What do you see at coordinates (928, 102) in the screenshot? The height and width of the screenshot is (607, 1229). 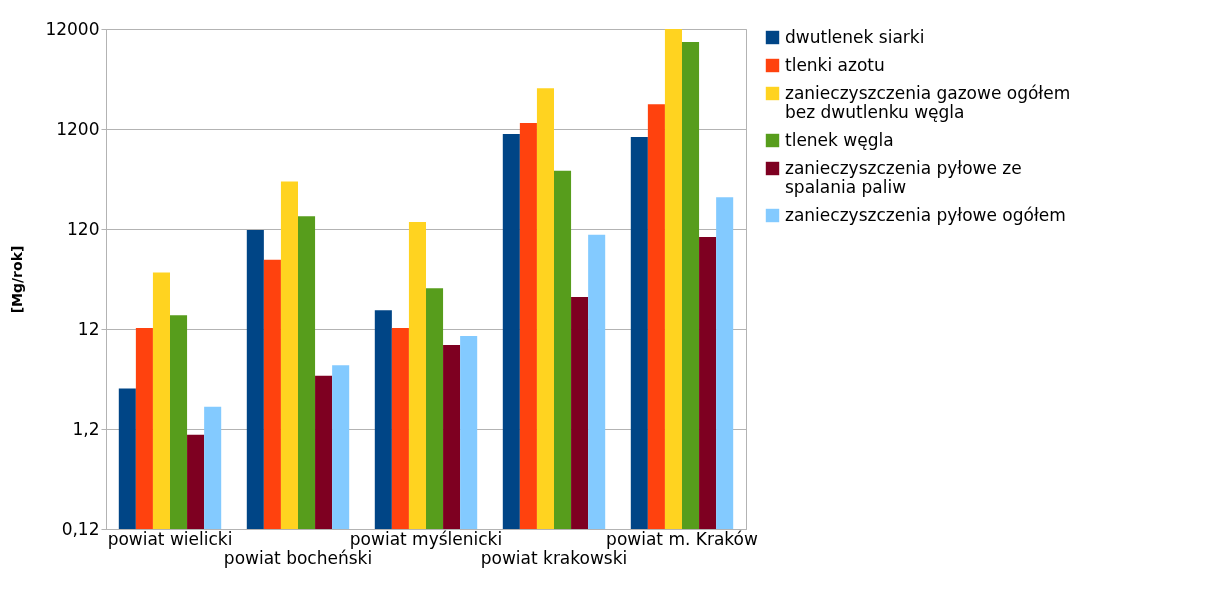 I see `legend-label: zanieczyszczenia gazowe ogółem bez dwutlenku węgla` at bounding box center [928, 102].